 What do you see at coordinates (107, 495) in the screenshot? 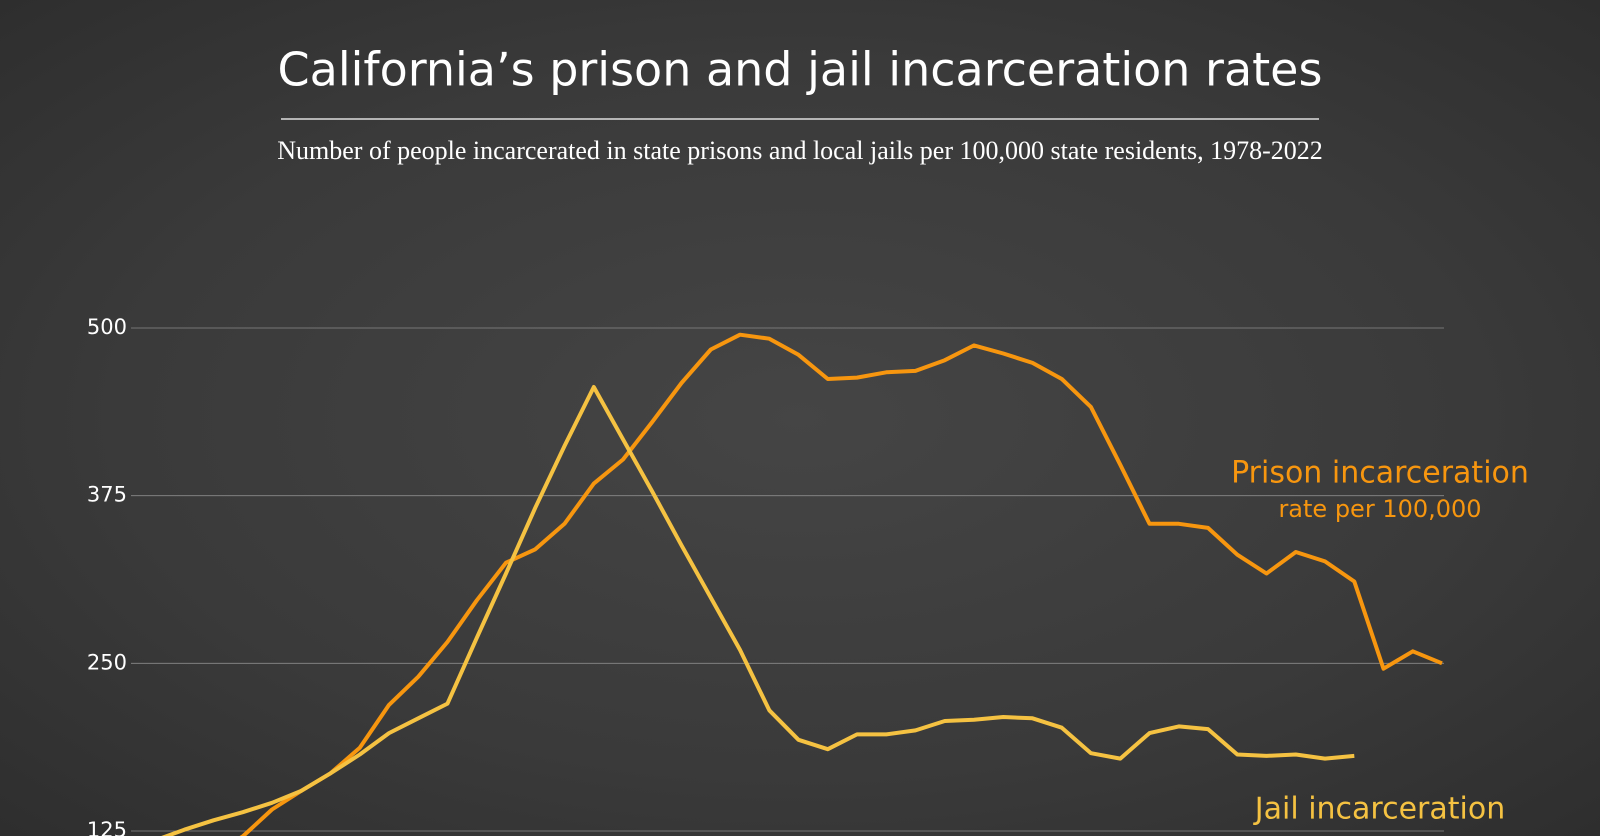
I see `y-tick-label: 375` at bounding box center [107, 495].